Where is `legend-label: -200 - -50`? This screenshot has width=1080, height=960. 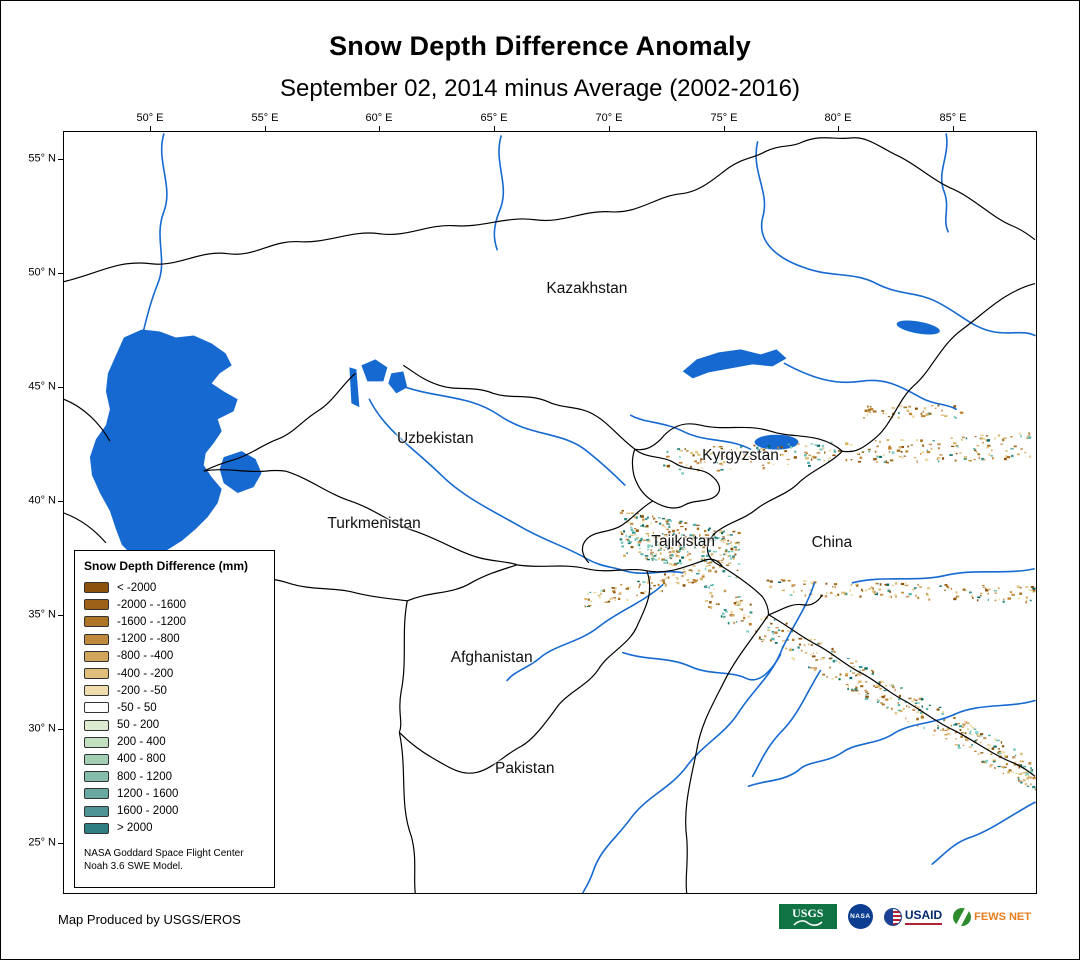 legend-label: -200 - -50 is located at coordinates (142, 690).